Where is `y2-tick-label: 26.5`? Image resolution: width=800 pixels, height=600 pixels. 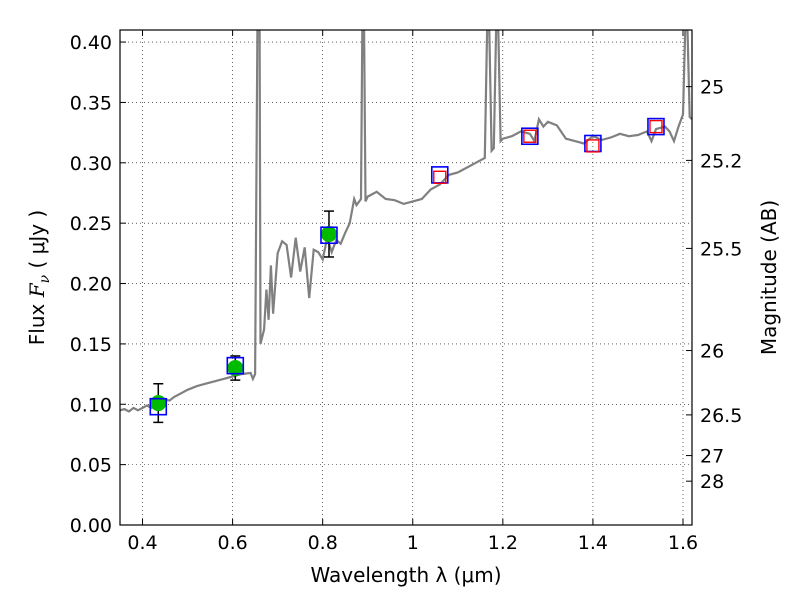 y2-tick-label: 26.5 is located at coordinates (721, 416).